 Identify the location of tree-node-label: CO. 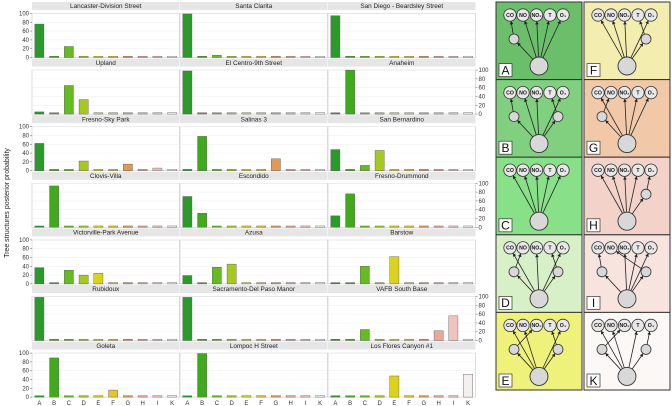
(510, 326).